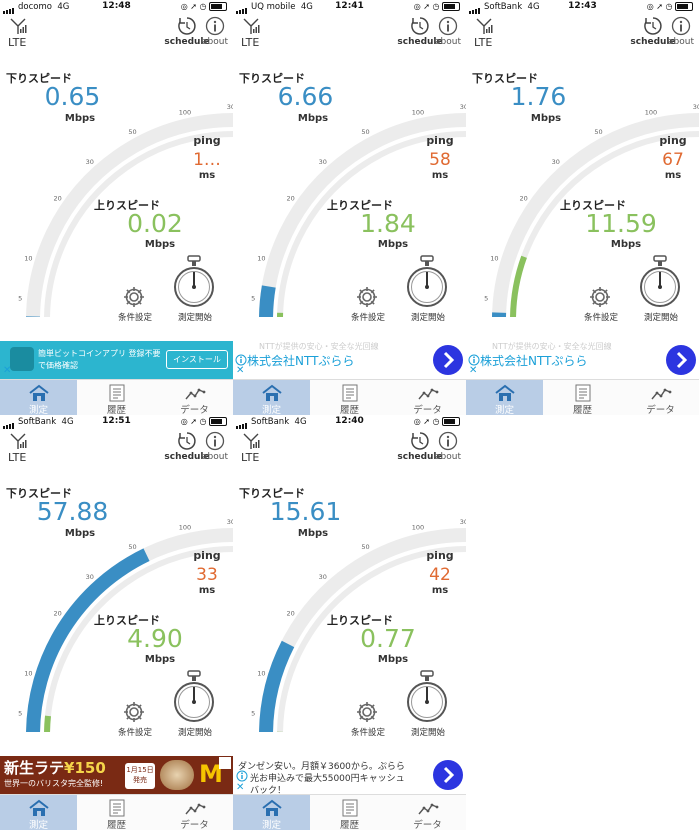  Describe the element at coordinates (155, 638) in the screenshot. I see `upload-speed-value: 4.90` at that location.